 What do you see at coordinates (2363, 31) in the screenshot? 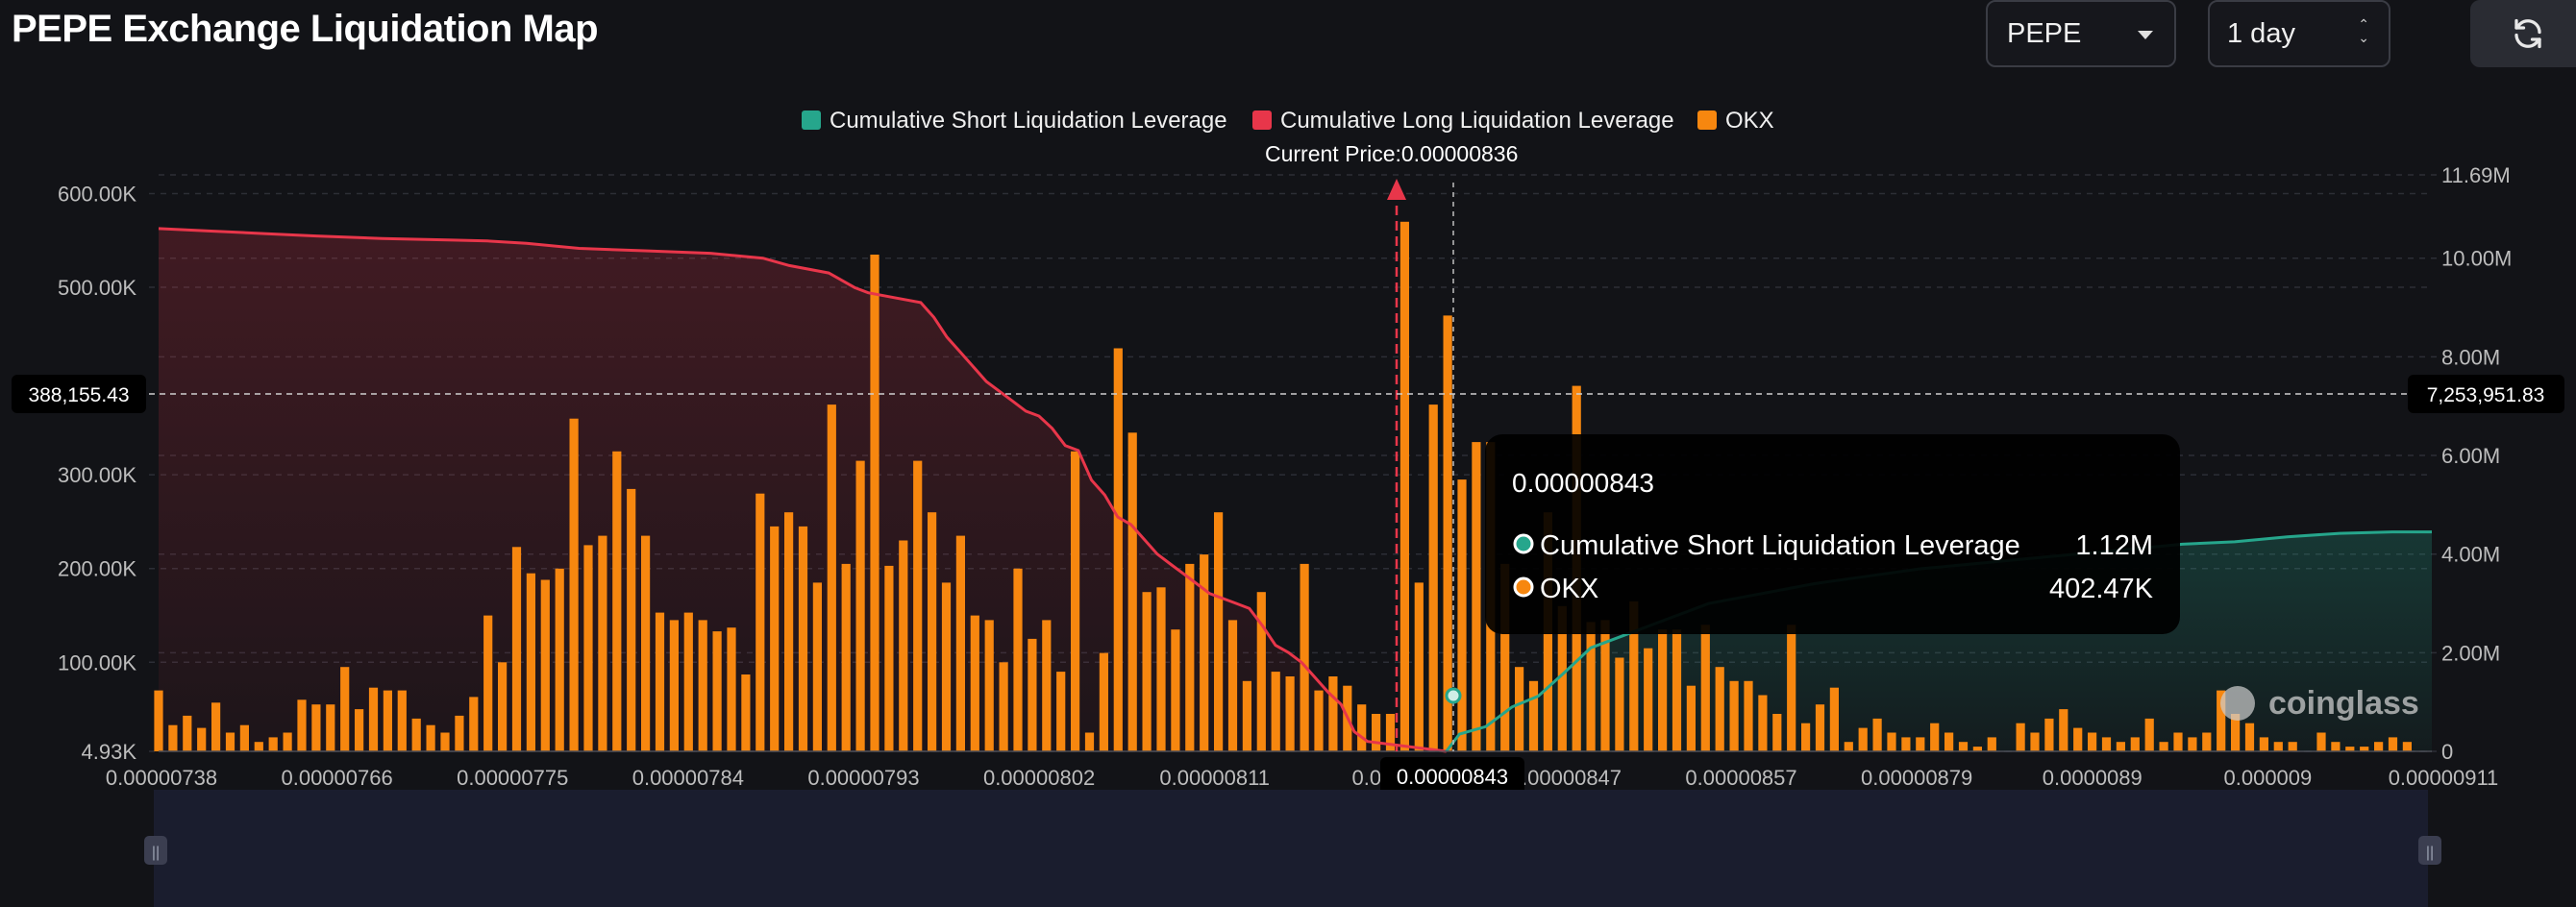
I see `up-down-arrows-icon: ⌃ ⌄` at bounding box center [2363, 31].